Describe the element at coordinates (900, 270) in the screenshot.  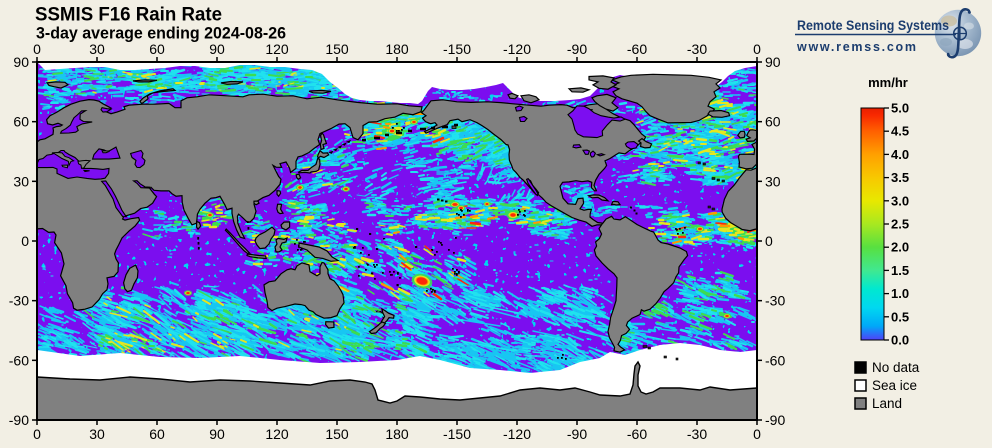
I see `svg-text: 1.5` at that location.